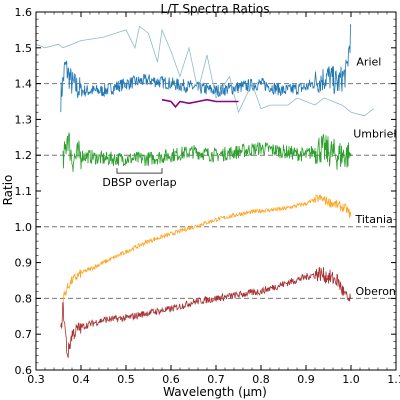 This screenshot has width=400, height=400. What do you see at coordinates (81, 379) in the screenshot?
I see `x-tick-label: 0.4` at bounding box center [81, 379].